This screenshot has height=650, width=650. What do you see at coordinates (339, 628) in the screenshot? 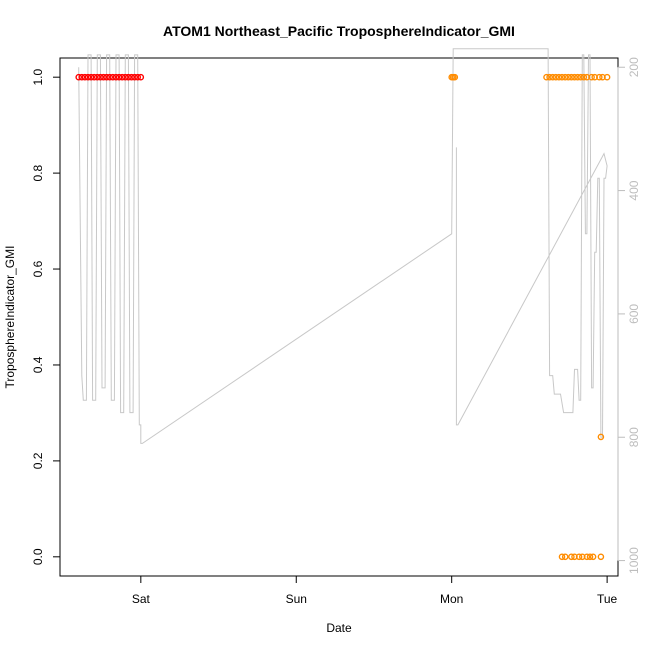
I see `x-axis-label: Date` at bounding box center [339, 628].